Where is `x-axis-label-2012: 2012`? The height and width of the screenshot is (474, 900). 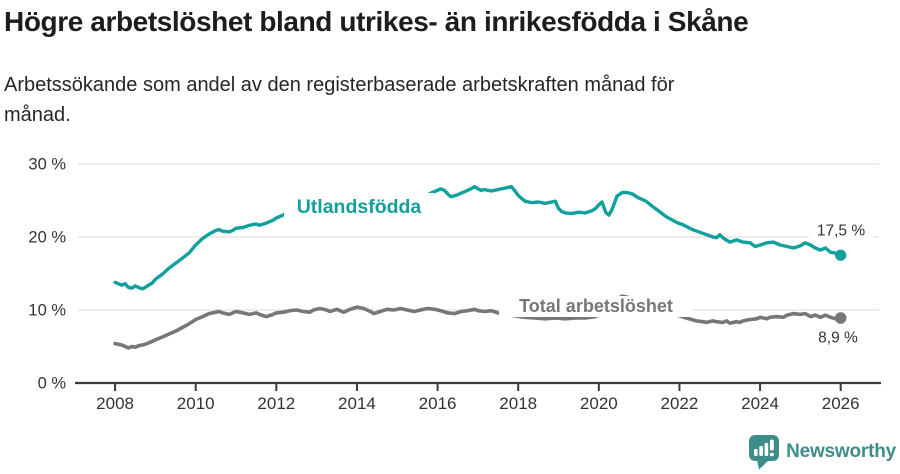
x-axis-label-2012: 2012 is located at coordinates (276, 403).